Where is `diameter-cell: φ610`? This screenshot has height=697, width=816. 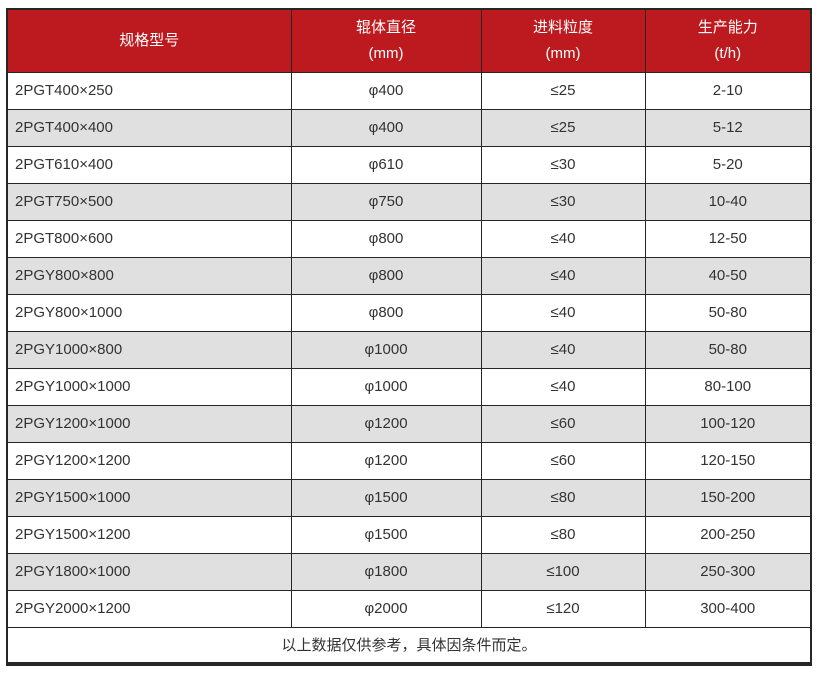
diameter-cell: φ610 is located at coordinates (386, 164).